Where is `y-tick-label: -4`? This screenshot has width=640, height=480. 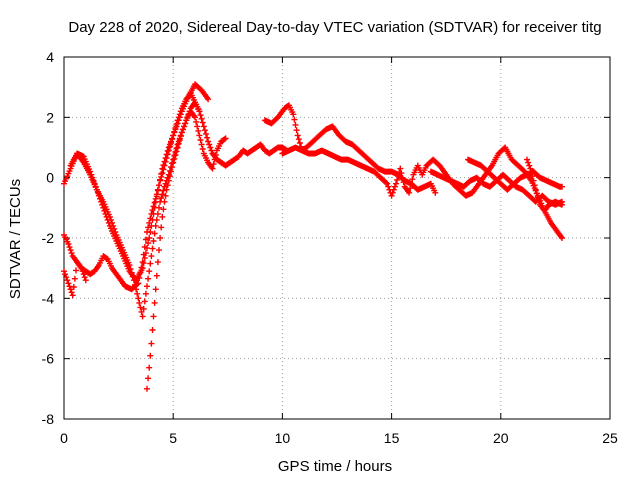 y-tick-label: -4 is located at coordinates (48, 298).